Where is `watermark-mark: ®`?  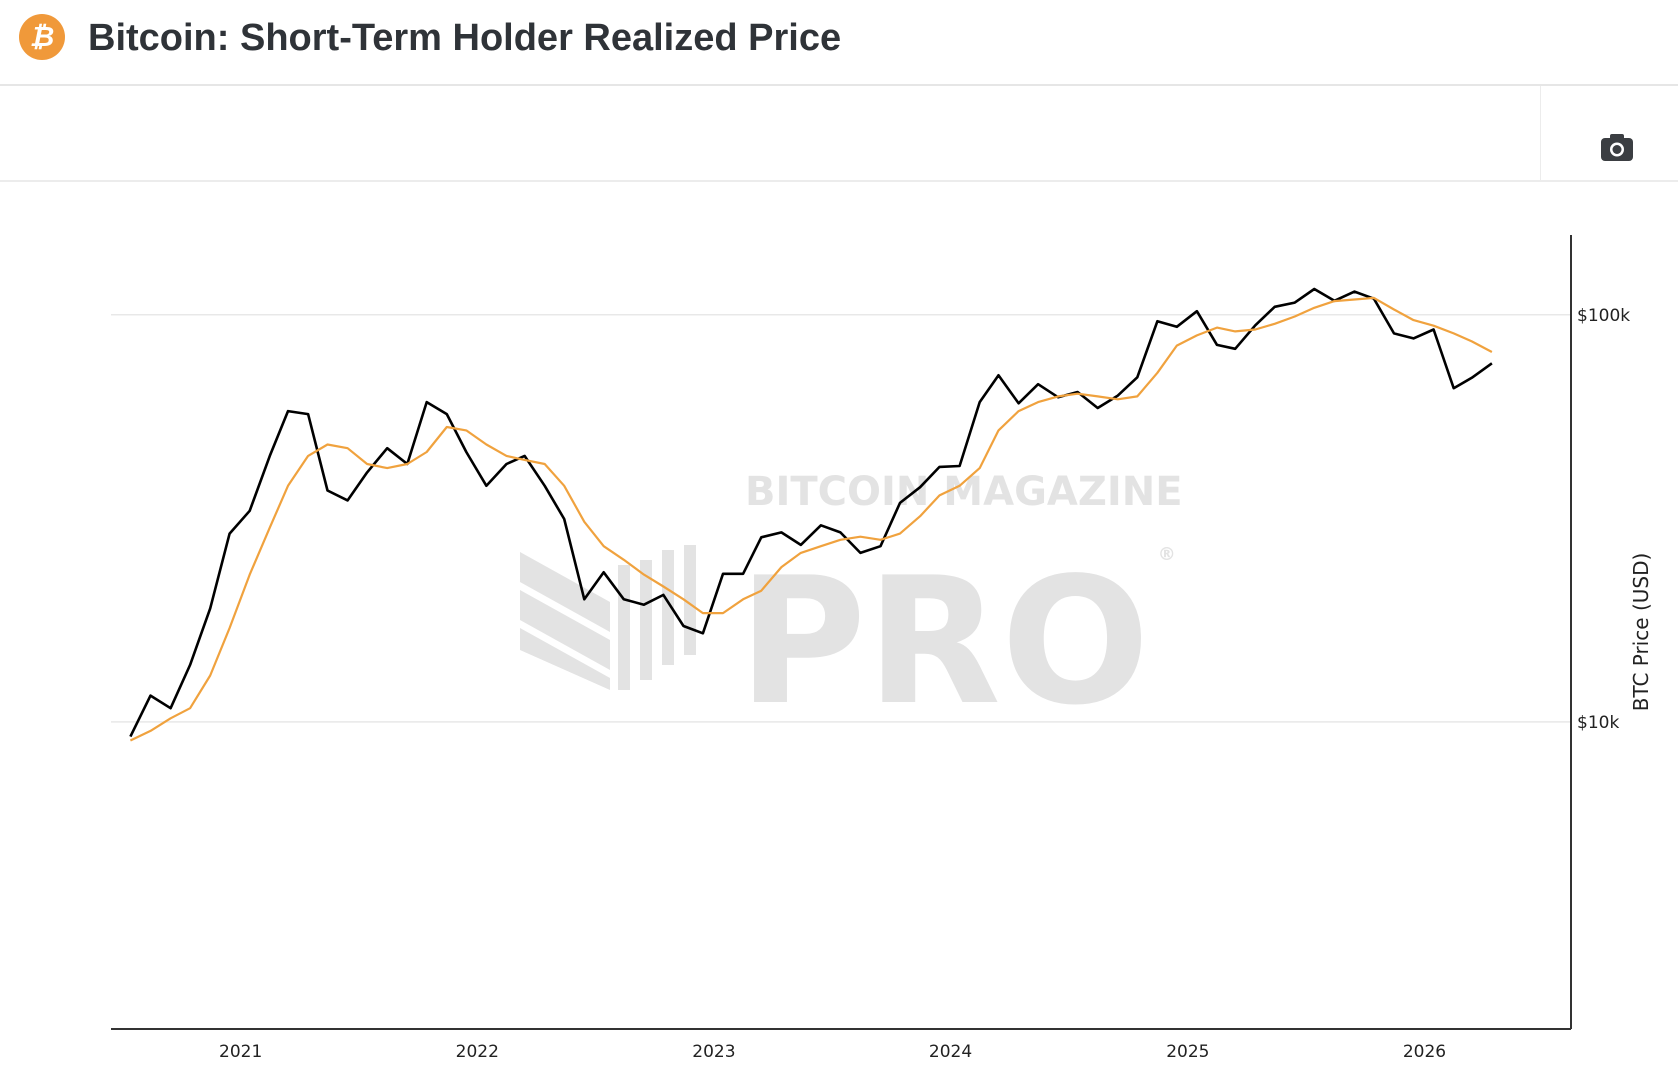 watermark-mark: ® is located at coordinates (1167, 554).